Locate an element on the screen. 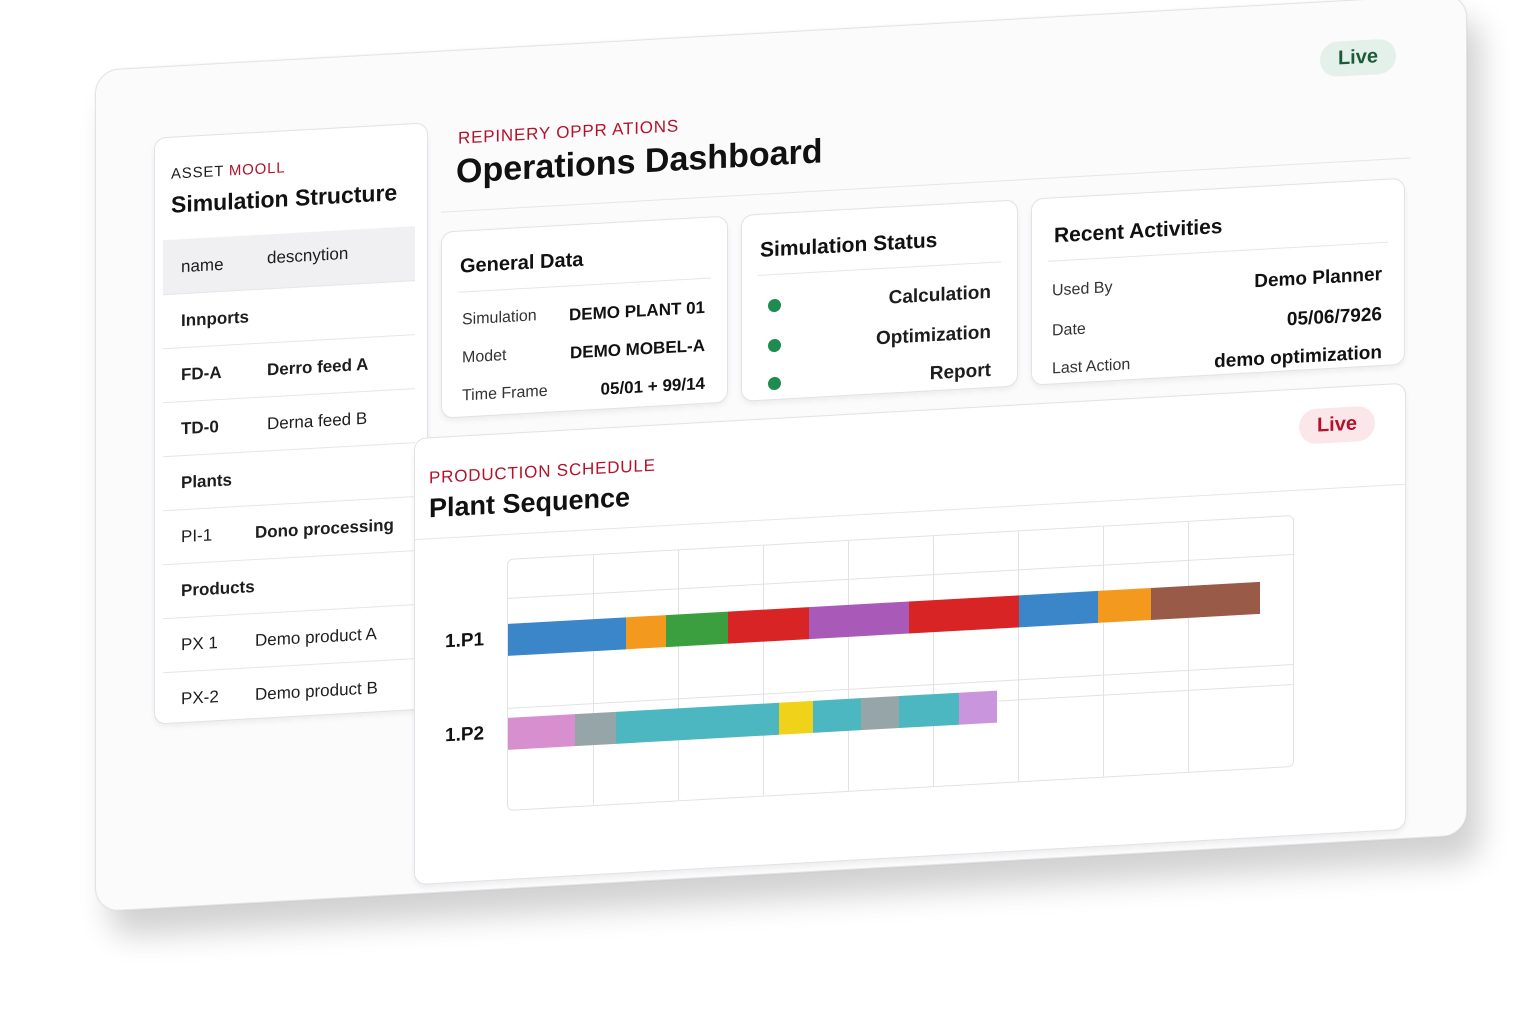  general-data-row-model: Modet DEMO MOBEL-A is located at coordinates (584, 351).